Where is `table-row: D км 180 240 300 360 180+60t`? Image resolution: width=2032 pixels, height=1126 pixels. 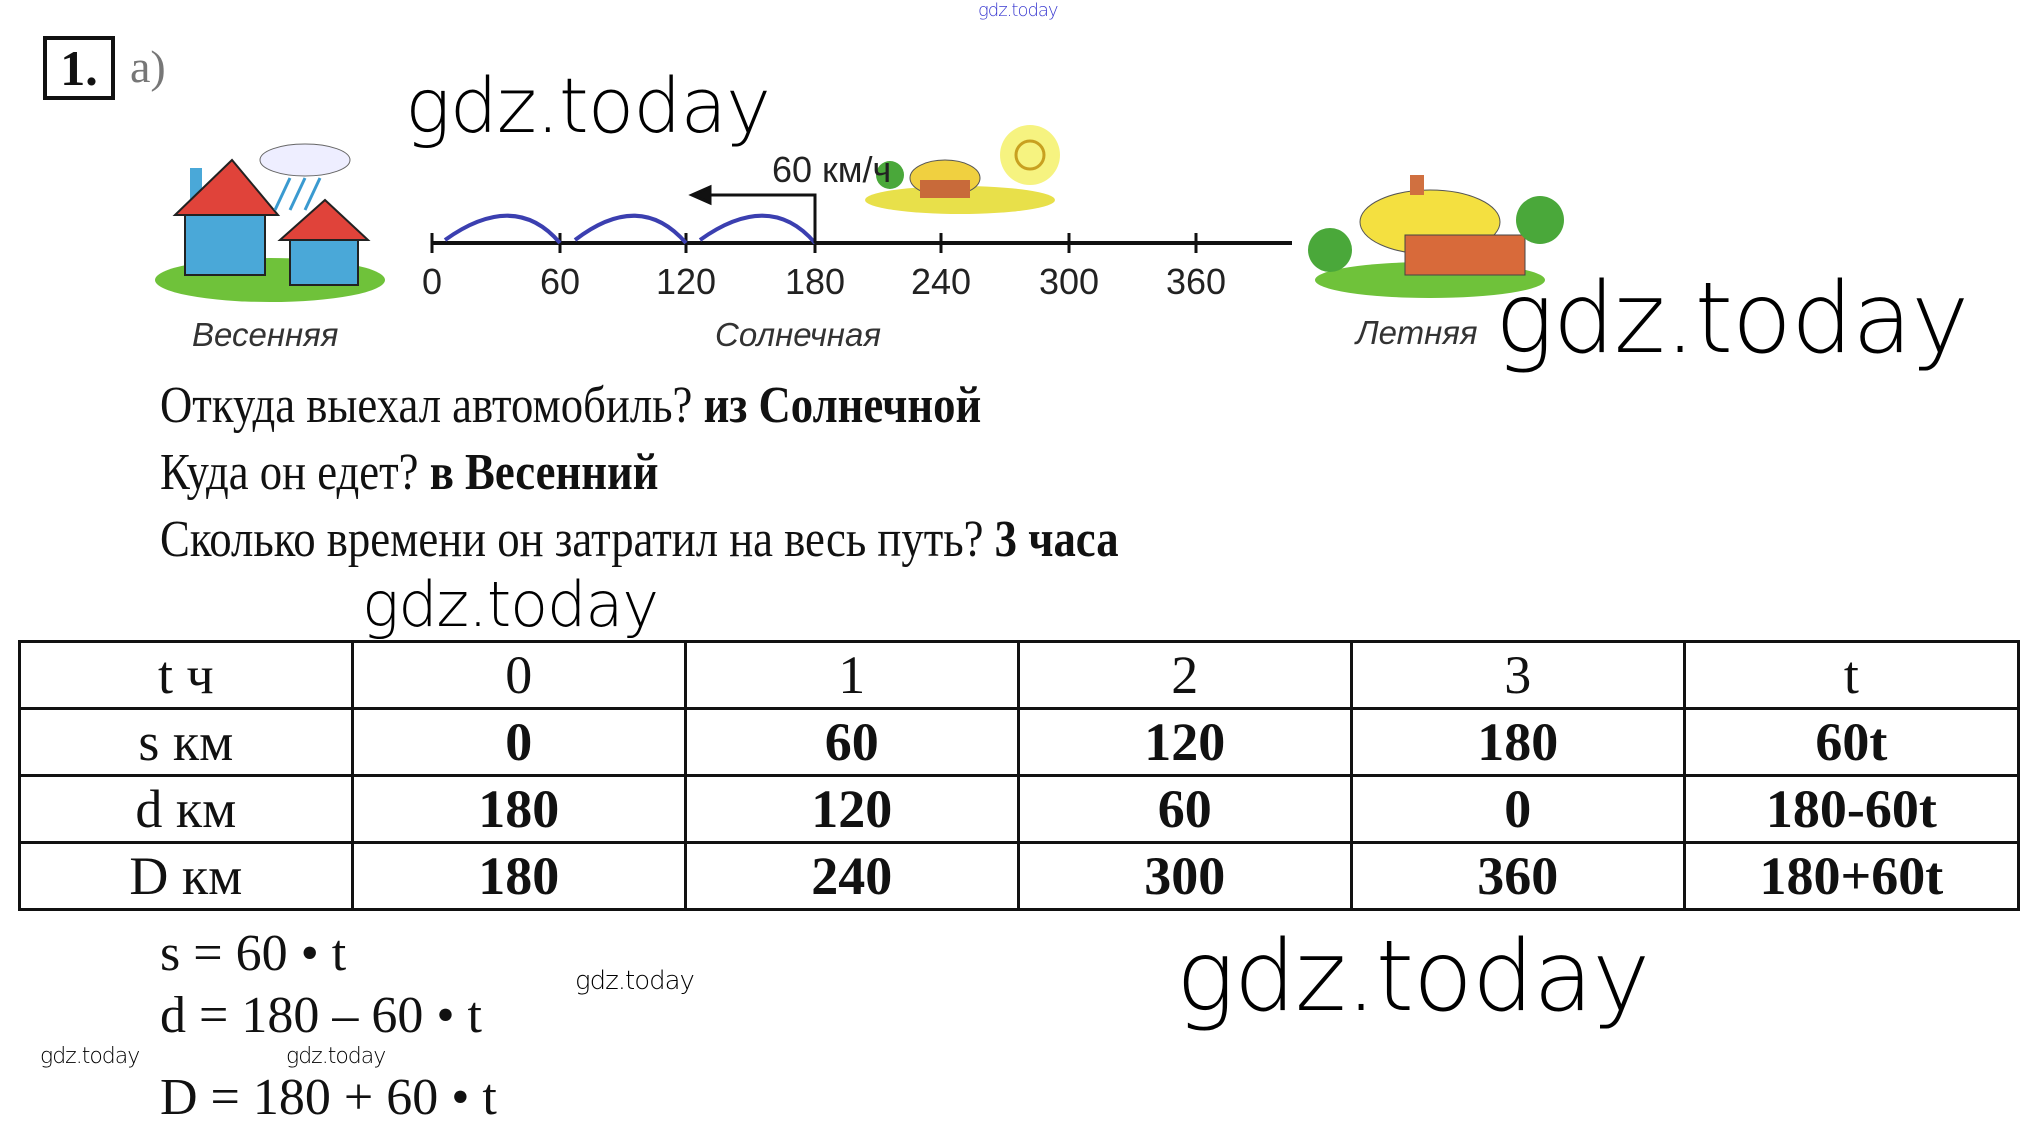
table-row: D км 180 240 300 360 180+60t is located at coordinates (1019, 876).